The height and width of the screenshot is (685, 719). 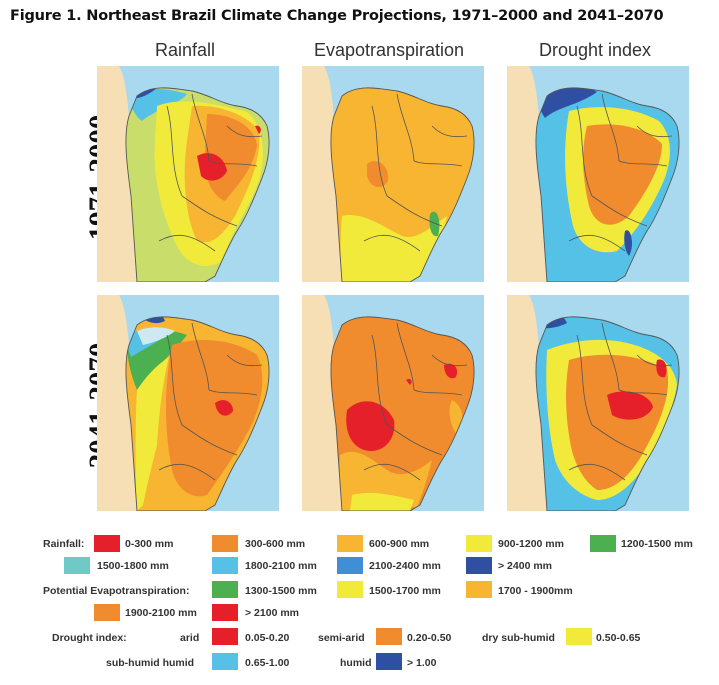 I want to click on legend-label-rainfall-5: 1500-1800 mm, so click(x=133, y=566).